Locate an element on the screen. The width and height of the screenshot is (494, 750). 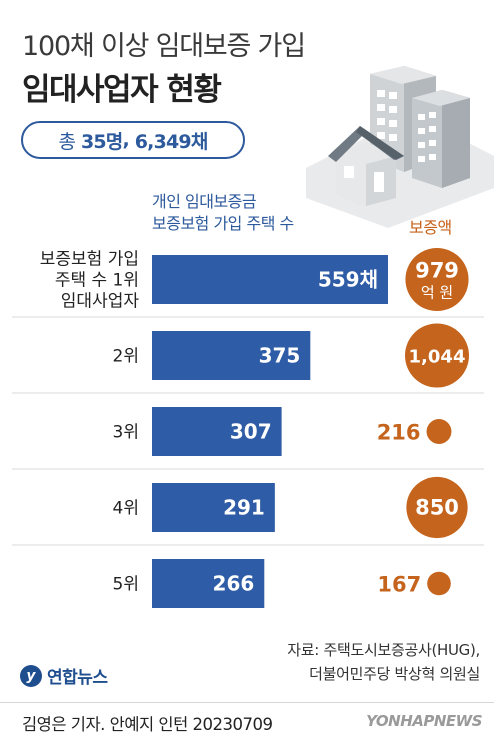
source-line2: 더불어민주당 박상혁 의원실 is located at coordinates (394, 674).